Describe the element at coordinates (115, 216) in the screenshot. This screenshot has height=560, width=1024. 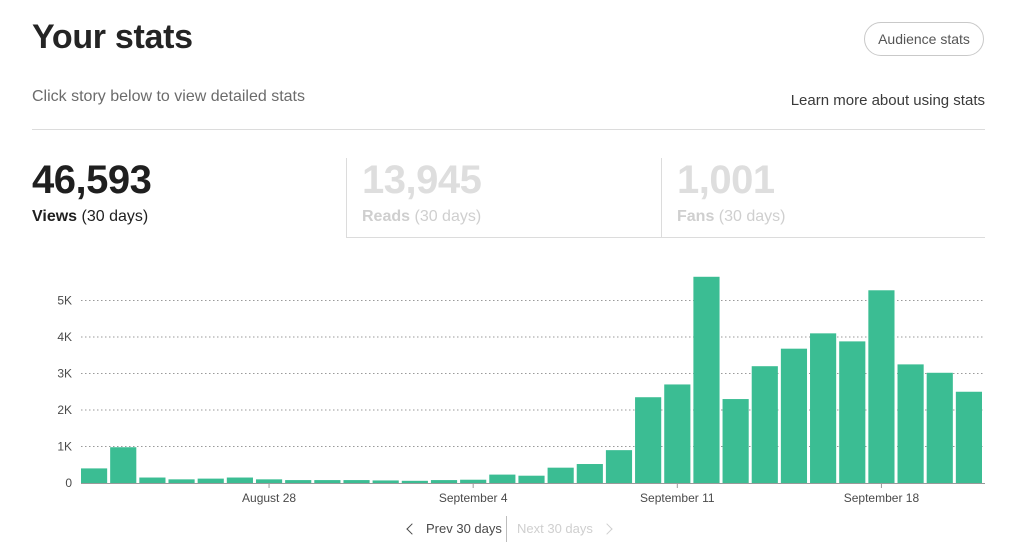
I see `views-period: (30 days)` at that location.